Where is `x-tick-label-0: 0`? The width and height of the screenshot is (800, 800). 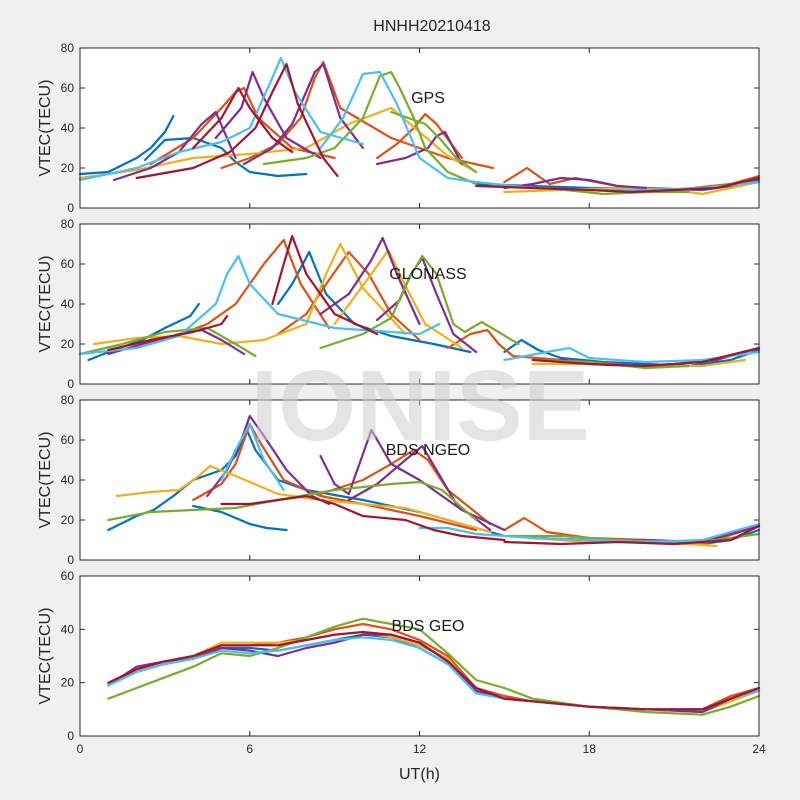 x-tick-label-0: 0 is located at coordinates (80, 749).